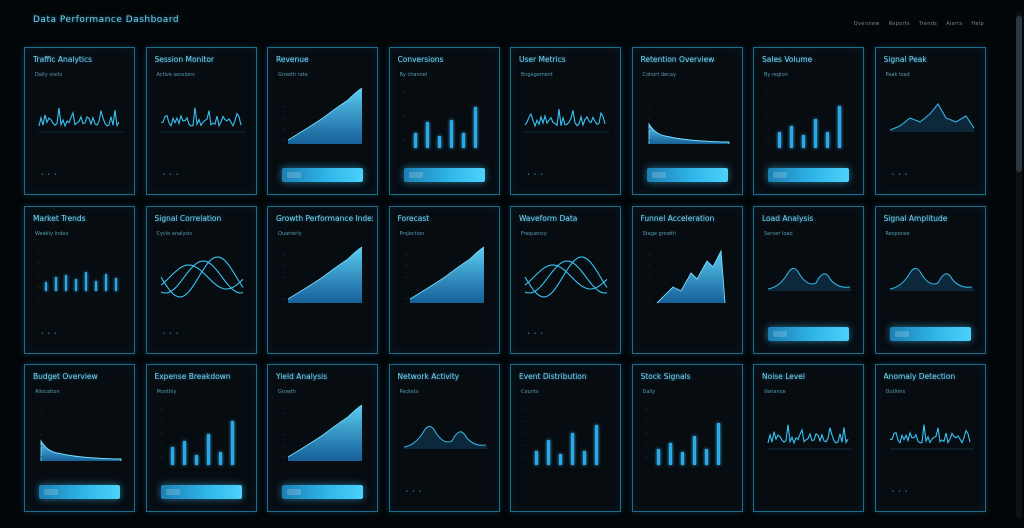 This screenshot has height=528, width=1024. I want to click on card-subtitle: Cycle analysis, so click(174, 233).